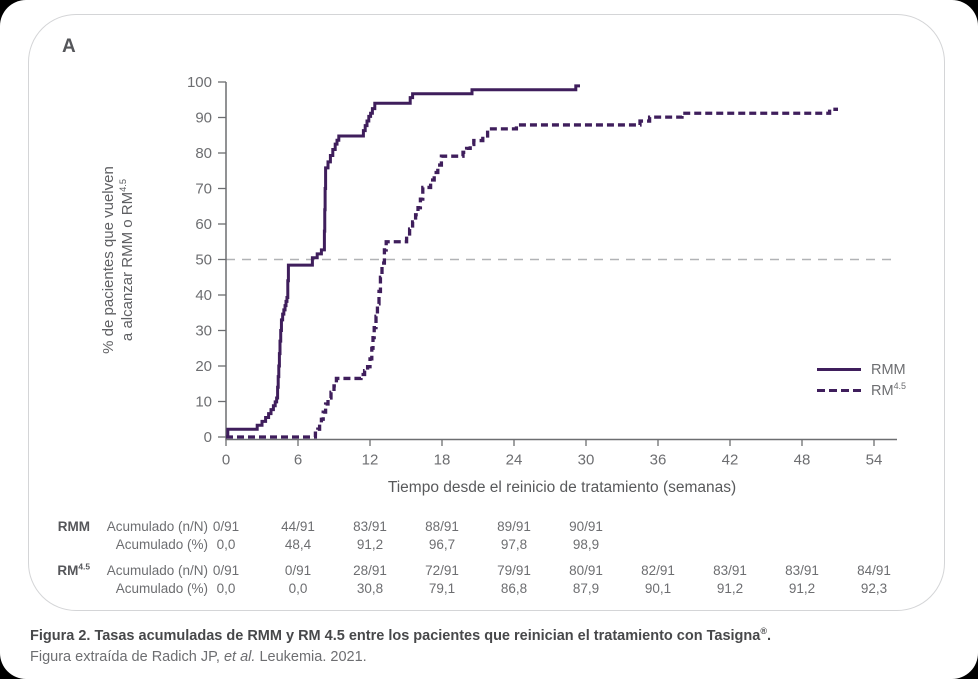 The height and width of the screenshot is (679, 978). Describe the element at coordinates (586, 460) in the screenshot. I see `x-tick-label: 30` at that location.